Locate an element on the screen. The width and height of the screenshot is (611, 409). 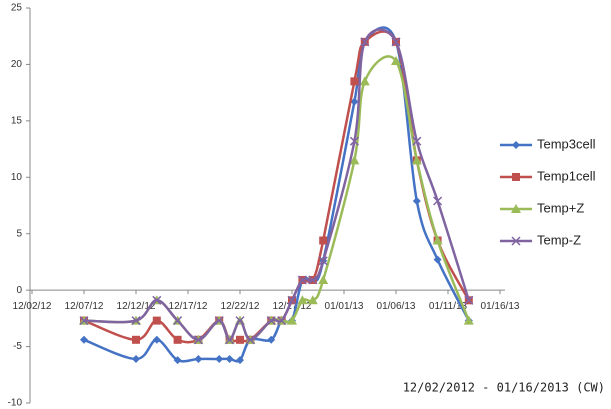
x-tick-label: 01/16/13 is located at coordinates (500, 306).